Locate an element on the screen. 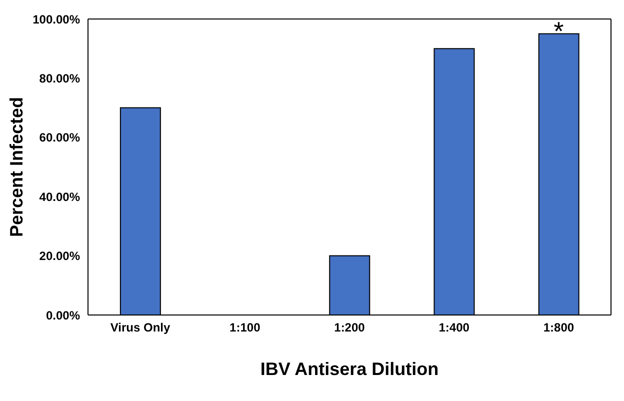 The height and width of the screenshot is (401, 624). y-tick-label: 40.00% is located at coordinates (59, 197).